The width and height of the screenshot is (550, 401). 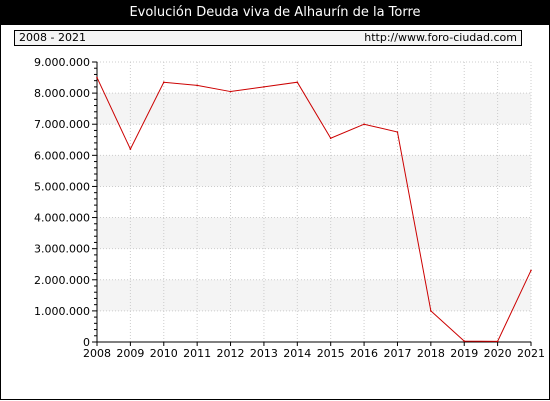 What do you see at coordinates (62, 311) in the screenshot?
I see `y-tick-label: 1.000.000` at bounding box center [62, 311].